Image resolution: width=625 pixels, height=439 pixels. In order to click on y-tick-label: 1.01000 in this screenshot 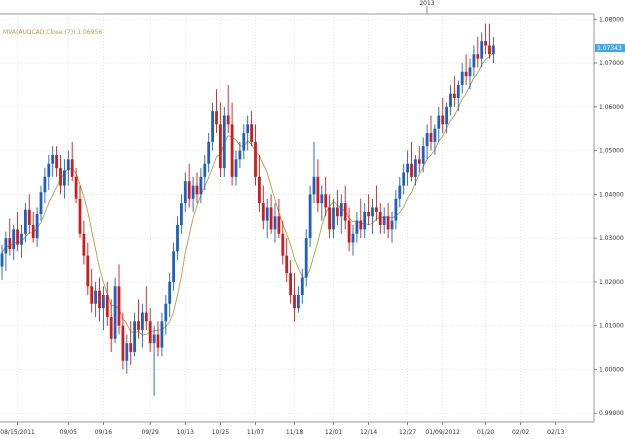, I will do `click(611, 326)`.